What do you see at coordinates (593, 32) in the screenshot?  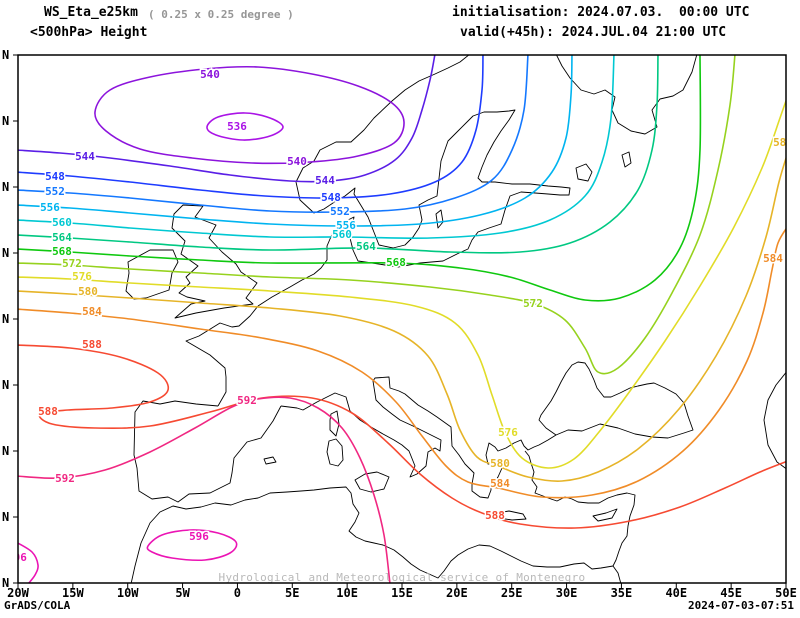 I see `valid-time-label: valid(+45h): 2024.JUL.04 21:00 UTC` at bounding box center [593, 32].